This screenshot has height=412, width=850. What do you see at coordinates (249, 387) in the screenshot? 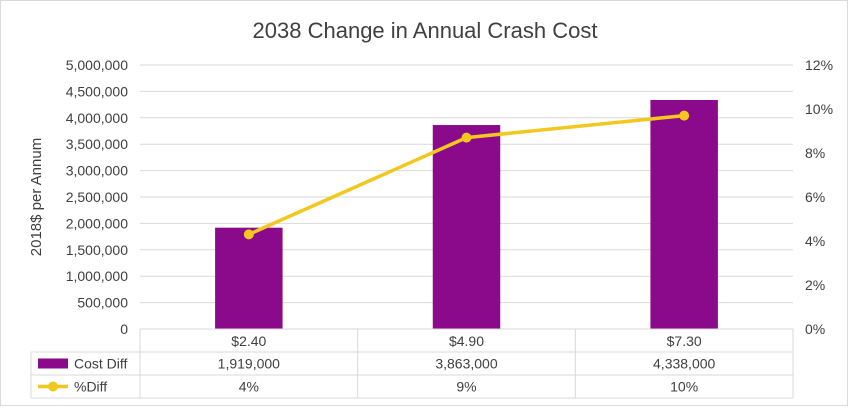
I see `data-label: 4%` at bounding box center [249, 387].